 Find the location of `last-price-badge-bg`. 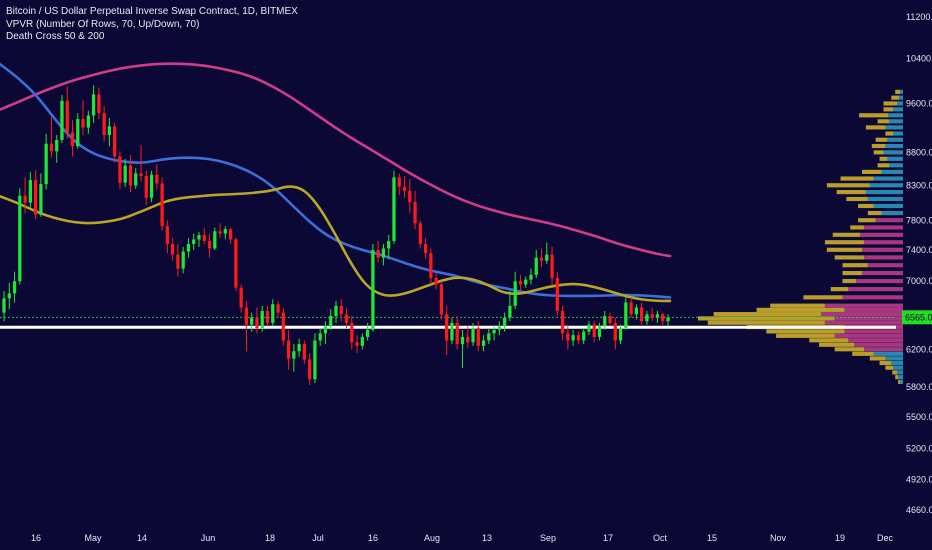

last-price-badge-bg is located at coordinates (917, 317).